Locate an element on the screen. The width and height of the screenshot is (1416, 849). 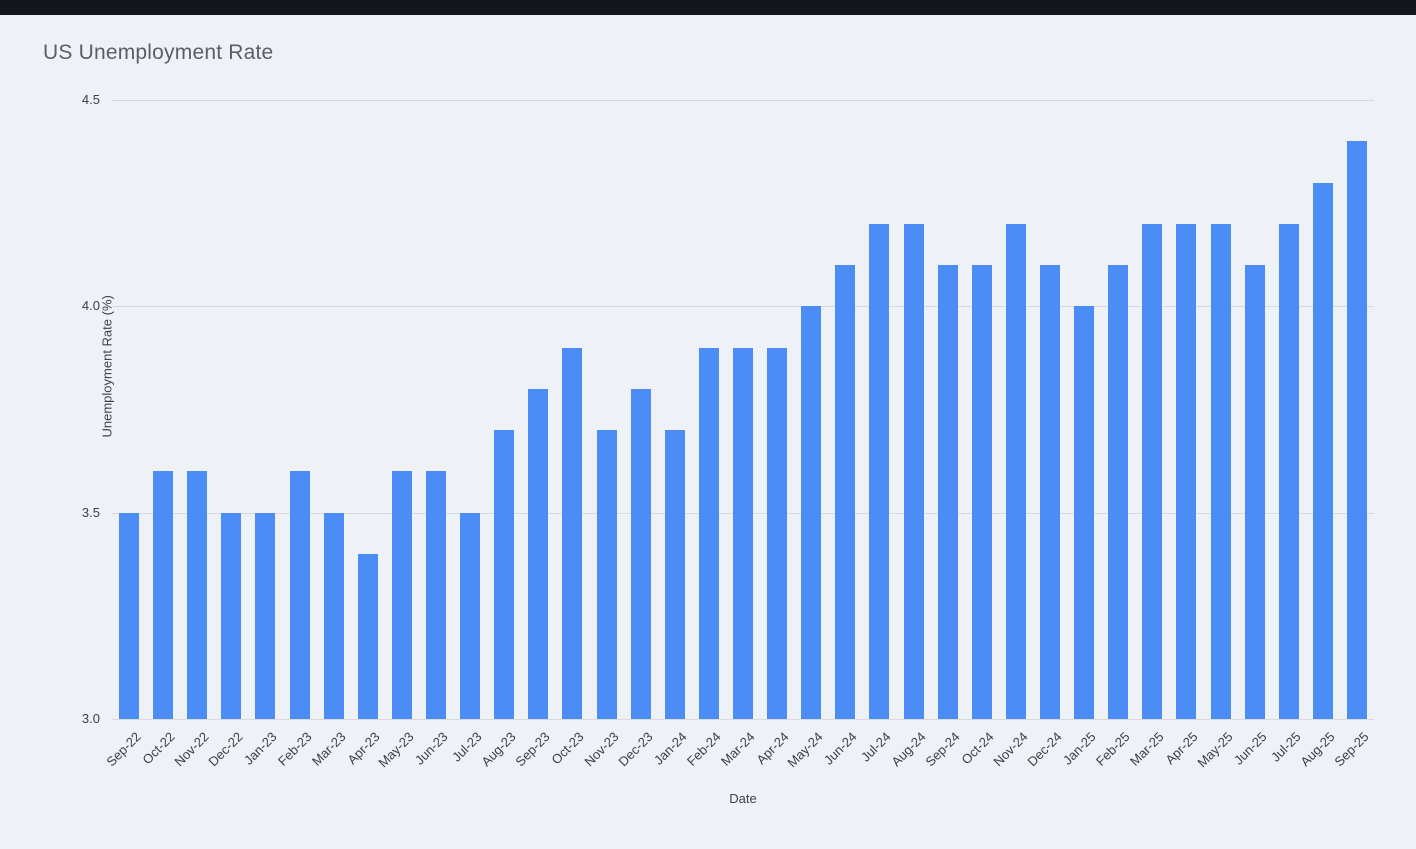
window-top-bar is located at coordinates (708, 7).